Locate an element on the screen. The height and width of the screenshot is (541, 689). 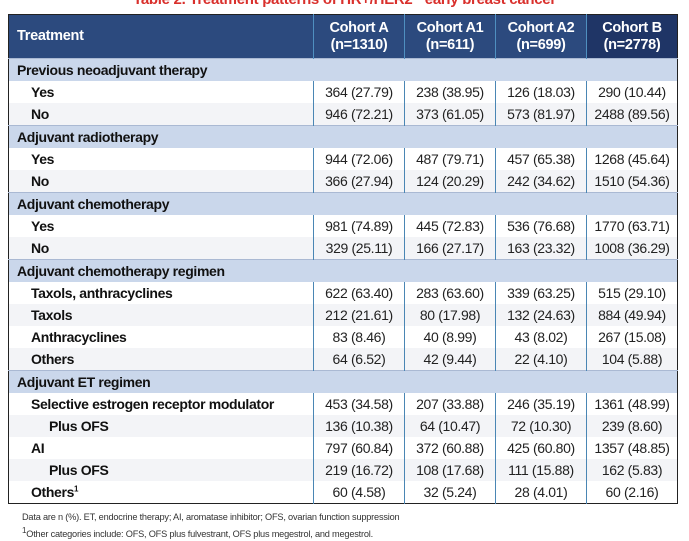
row-label: Anthracyclines is located at coordinates (161, 337).